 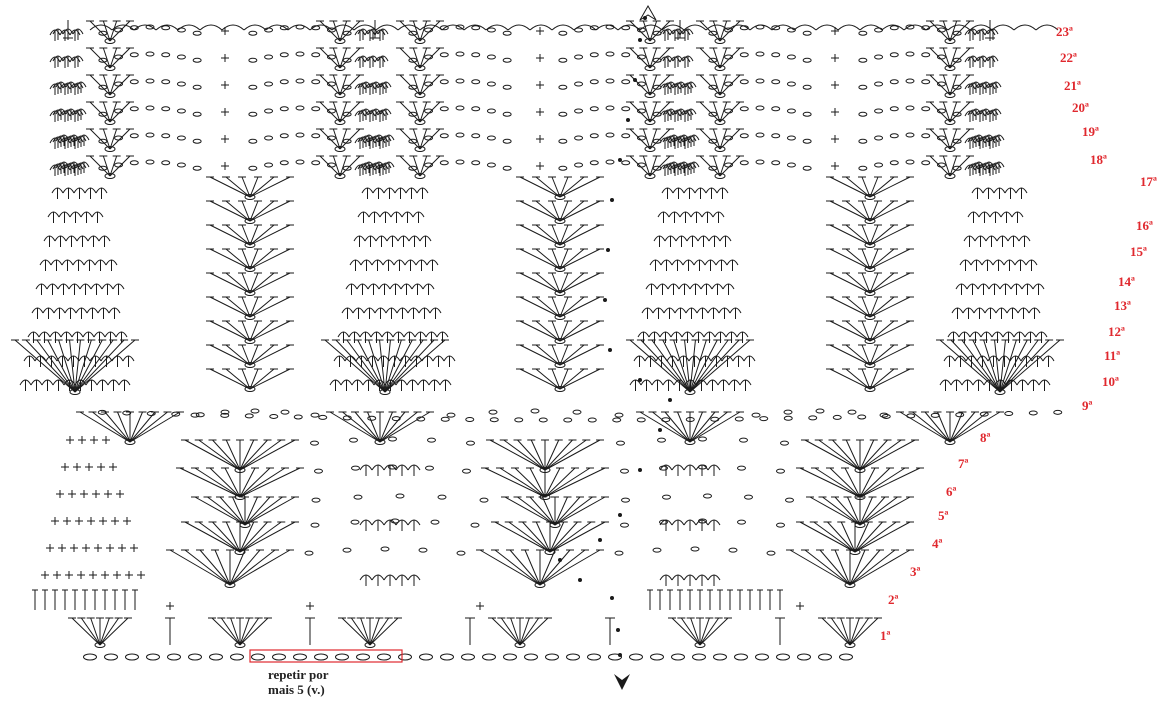 I want to click on row-label: 8ª, so click(x=985, y=437).